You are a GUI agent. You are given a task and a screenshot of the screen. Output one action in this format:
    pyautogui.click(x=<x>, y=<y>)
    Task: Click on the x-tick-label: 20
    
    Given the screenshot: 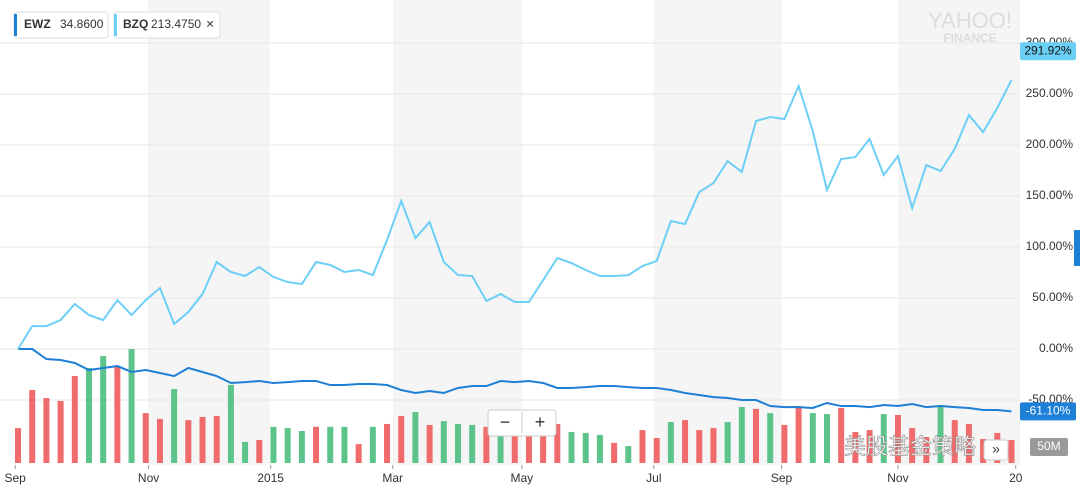 What is the action you would take?
    pyautogui.click(x=1016, y=478)
    